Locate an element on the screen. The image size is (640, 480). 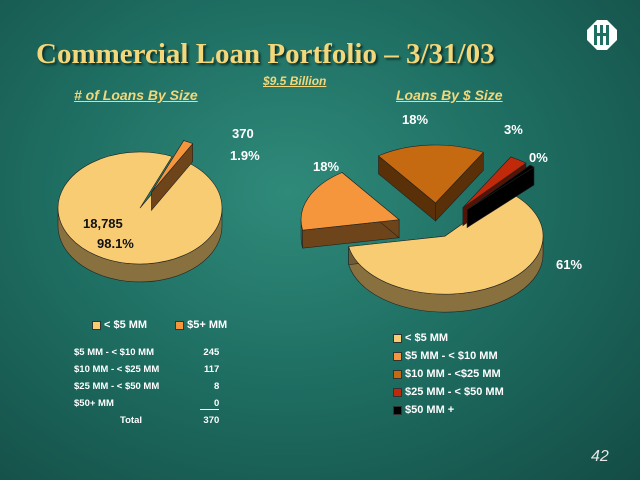
pie2-label-pct-1: 18% is located at coordinates (326, 166).